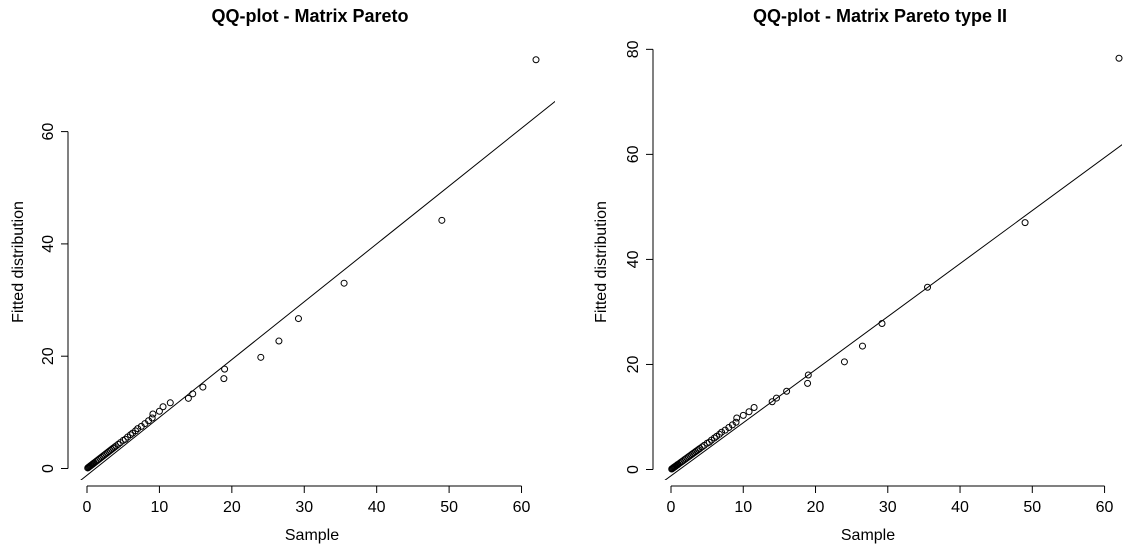  Describe the element at coordinates (309, 16) in the screenshot. I see `chart-title: QQ-plot - Matrix Pareto` at that location.